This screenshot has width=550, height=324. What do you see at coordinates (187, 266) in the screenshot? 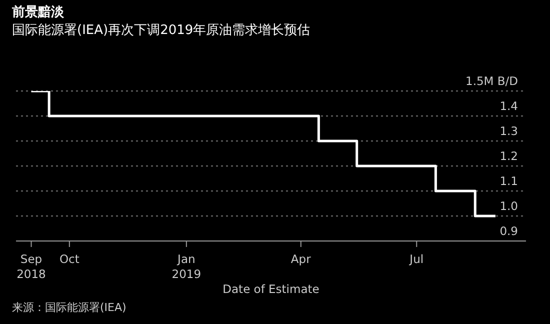
I see `x-tick-label: Jan 2019` at bounding box center [187, 266].